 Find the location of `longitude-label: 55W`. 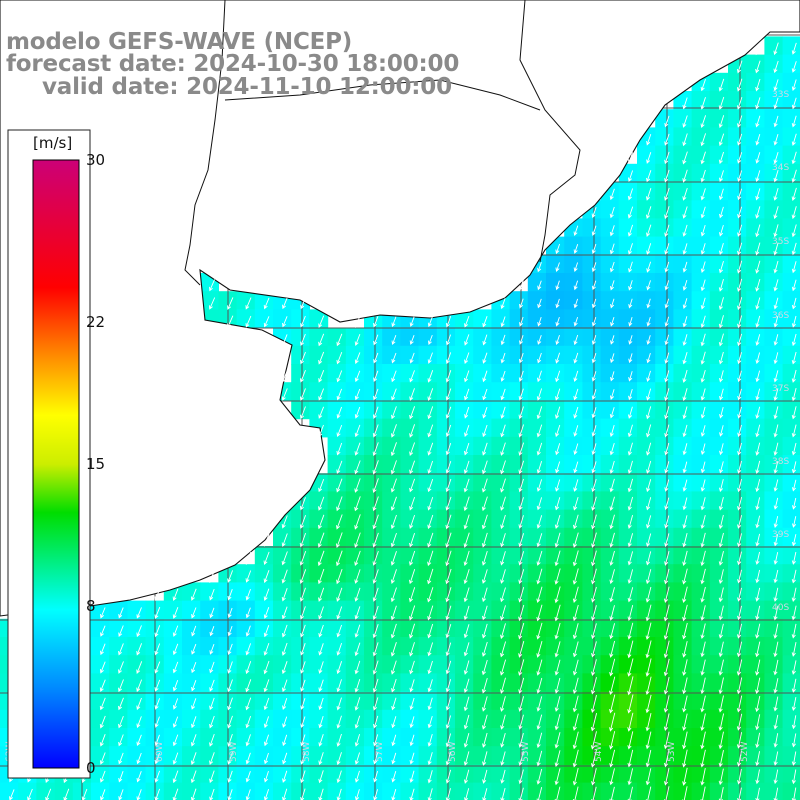

longitude-label: 55W is located at coordinates (526, 752).